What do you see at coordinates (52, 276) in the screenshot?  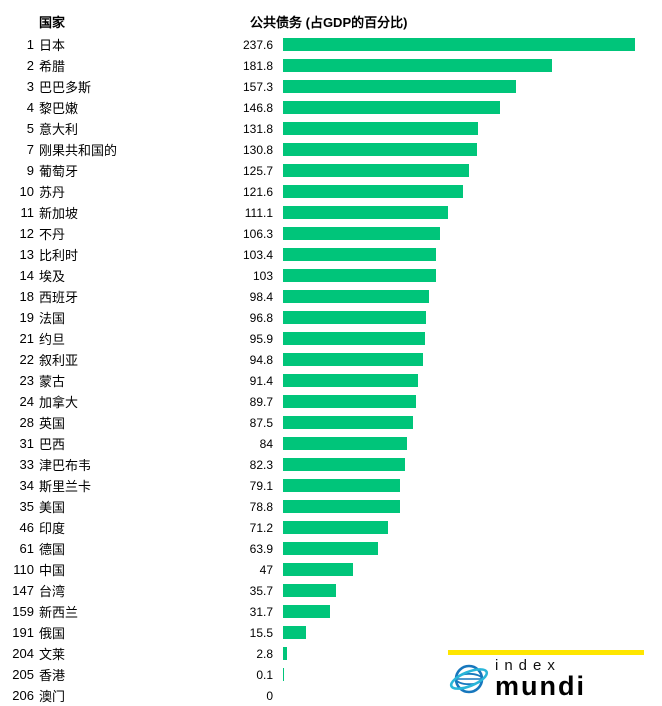 I see `row-country: 埃及` at bounding box center [52, 276].